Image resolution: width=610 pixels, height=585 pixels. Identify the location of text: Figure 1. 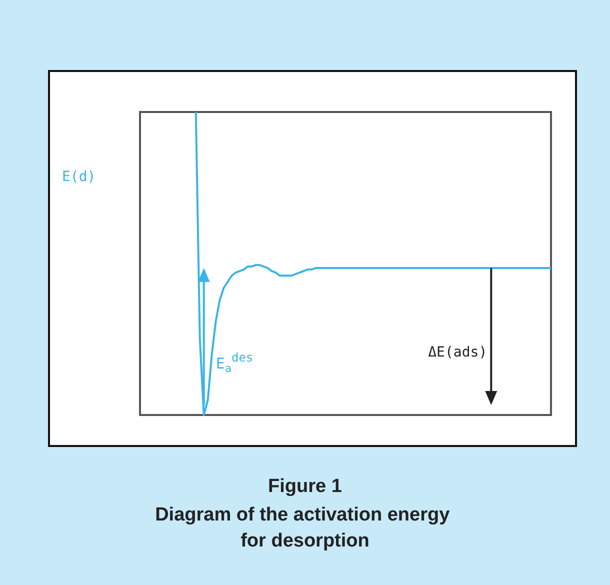
(305, 486).